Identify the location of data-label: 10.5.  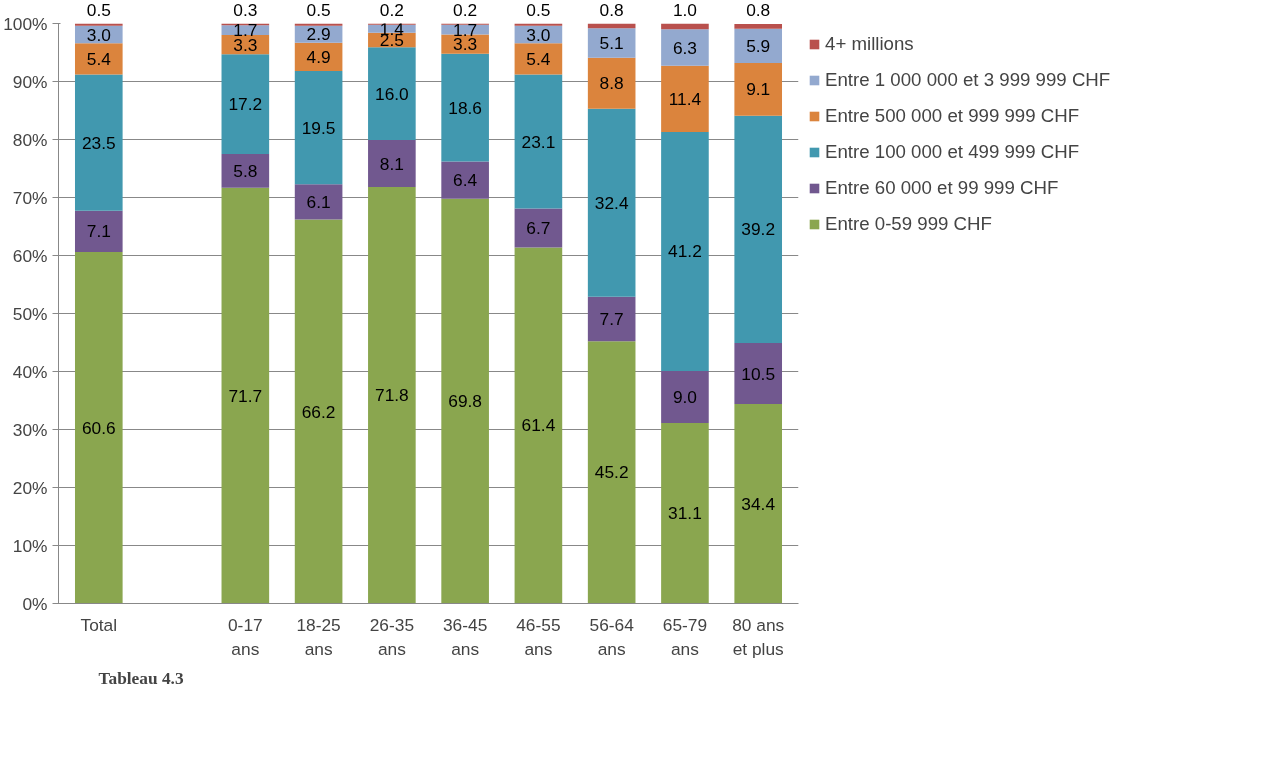
(758, 373).